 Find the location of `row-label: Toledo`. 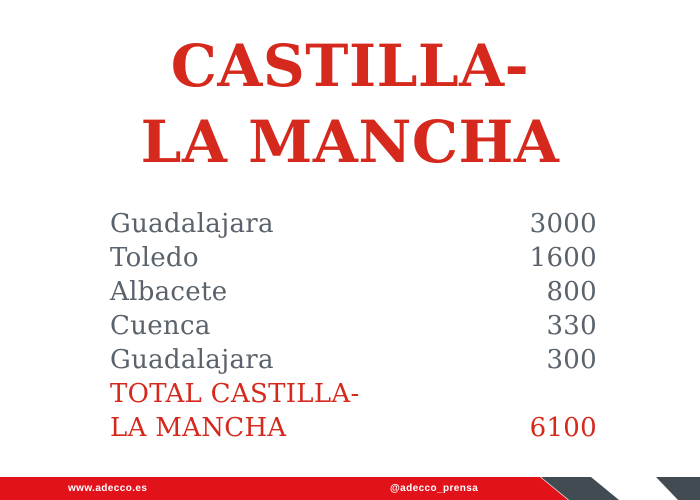

row-label: Toledo is located at coordinates (154, 258).